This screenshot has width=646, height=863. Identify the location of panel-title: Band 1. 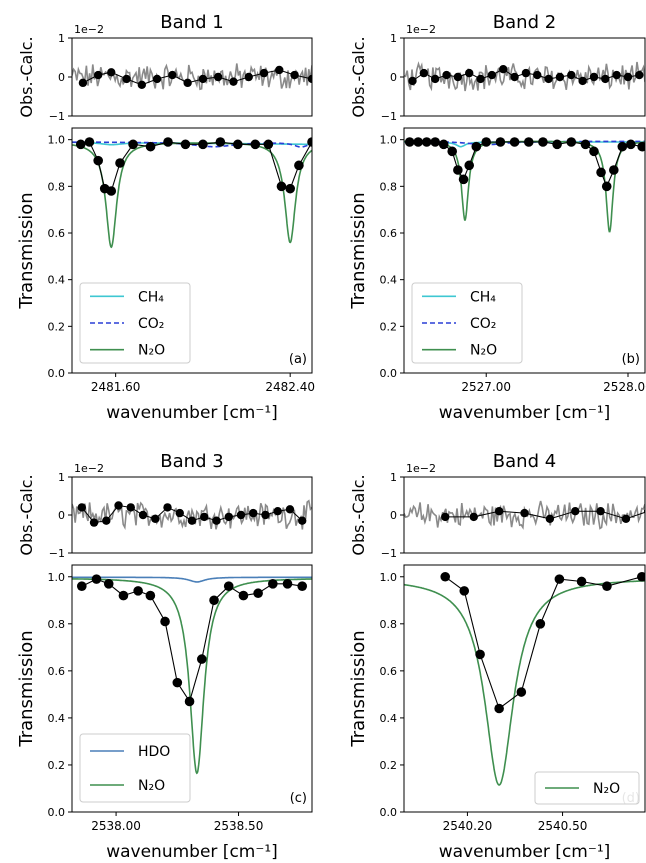
(191, 22).